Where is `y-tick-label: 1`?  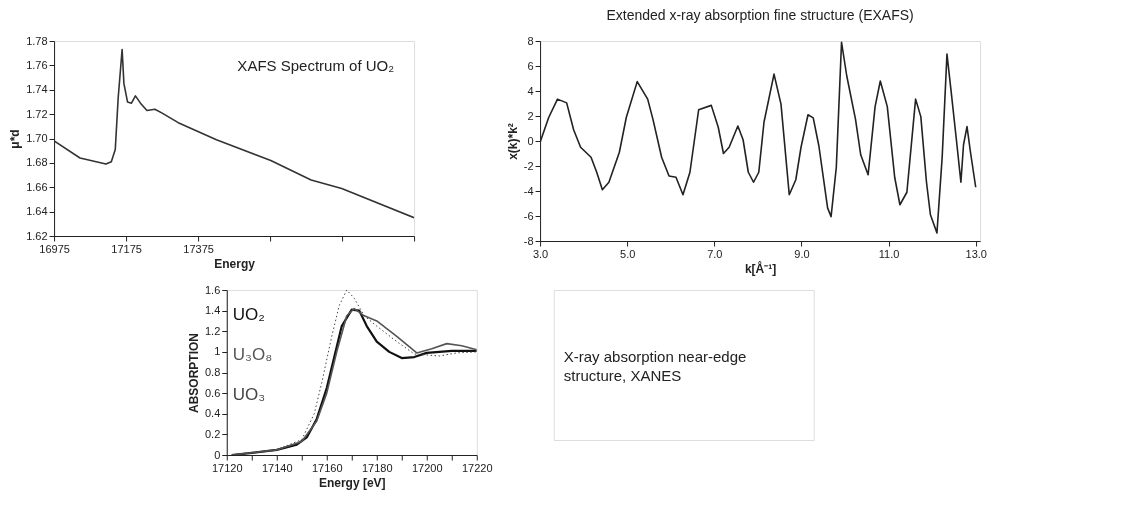 y-tick-label: 1 is located at coordinates (217, 351).